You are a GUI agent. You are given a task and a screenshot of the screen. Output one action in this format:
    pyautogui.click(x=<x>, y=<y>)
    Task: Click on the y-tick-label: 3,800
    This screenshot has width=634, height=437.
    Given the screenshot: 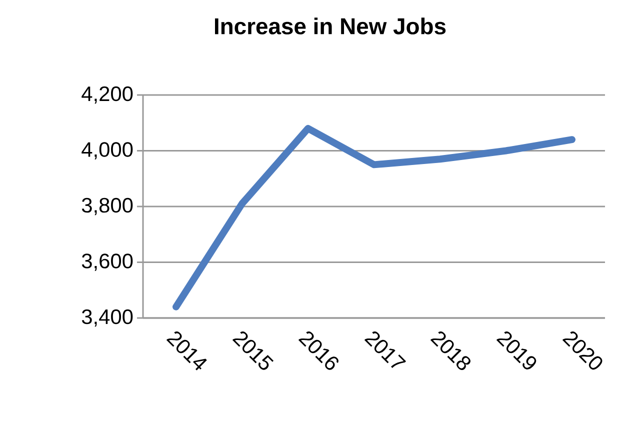 What is the action you would take?
    pyautogui.click(x=107, y=207)
    